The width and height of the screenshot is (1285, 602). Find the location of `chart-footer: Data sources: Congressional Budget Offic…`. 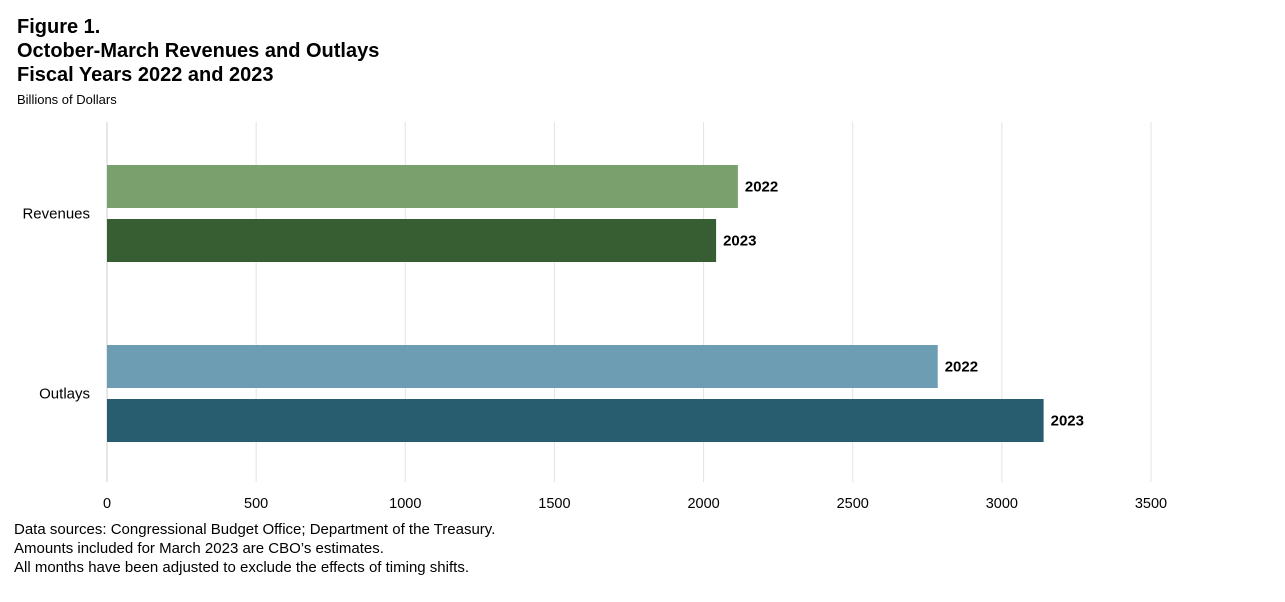

chart-footer: Data sources: Congressional Budget Offic… is located at coordinates (254, 548).